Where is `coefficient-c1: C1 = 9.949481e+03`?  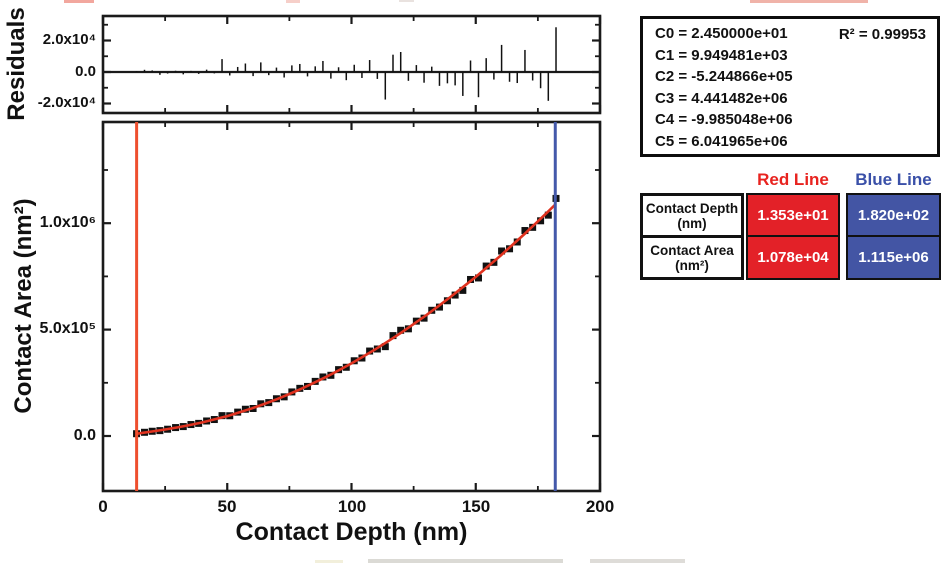
coefficient-c1: C1 = 9.949481e+03 is located at coordinates (721, 55).